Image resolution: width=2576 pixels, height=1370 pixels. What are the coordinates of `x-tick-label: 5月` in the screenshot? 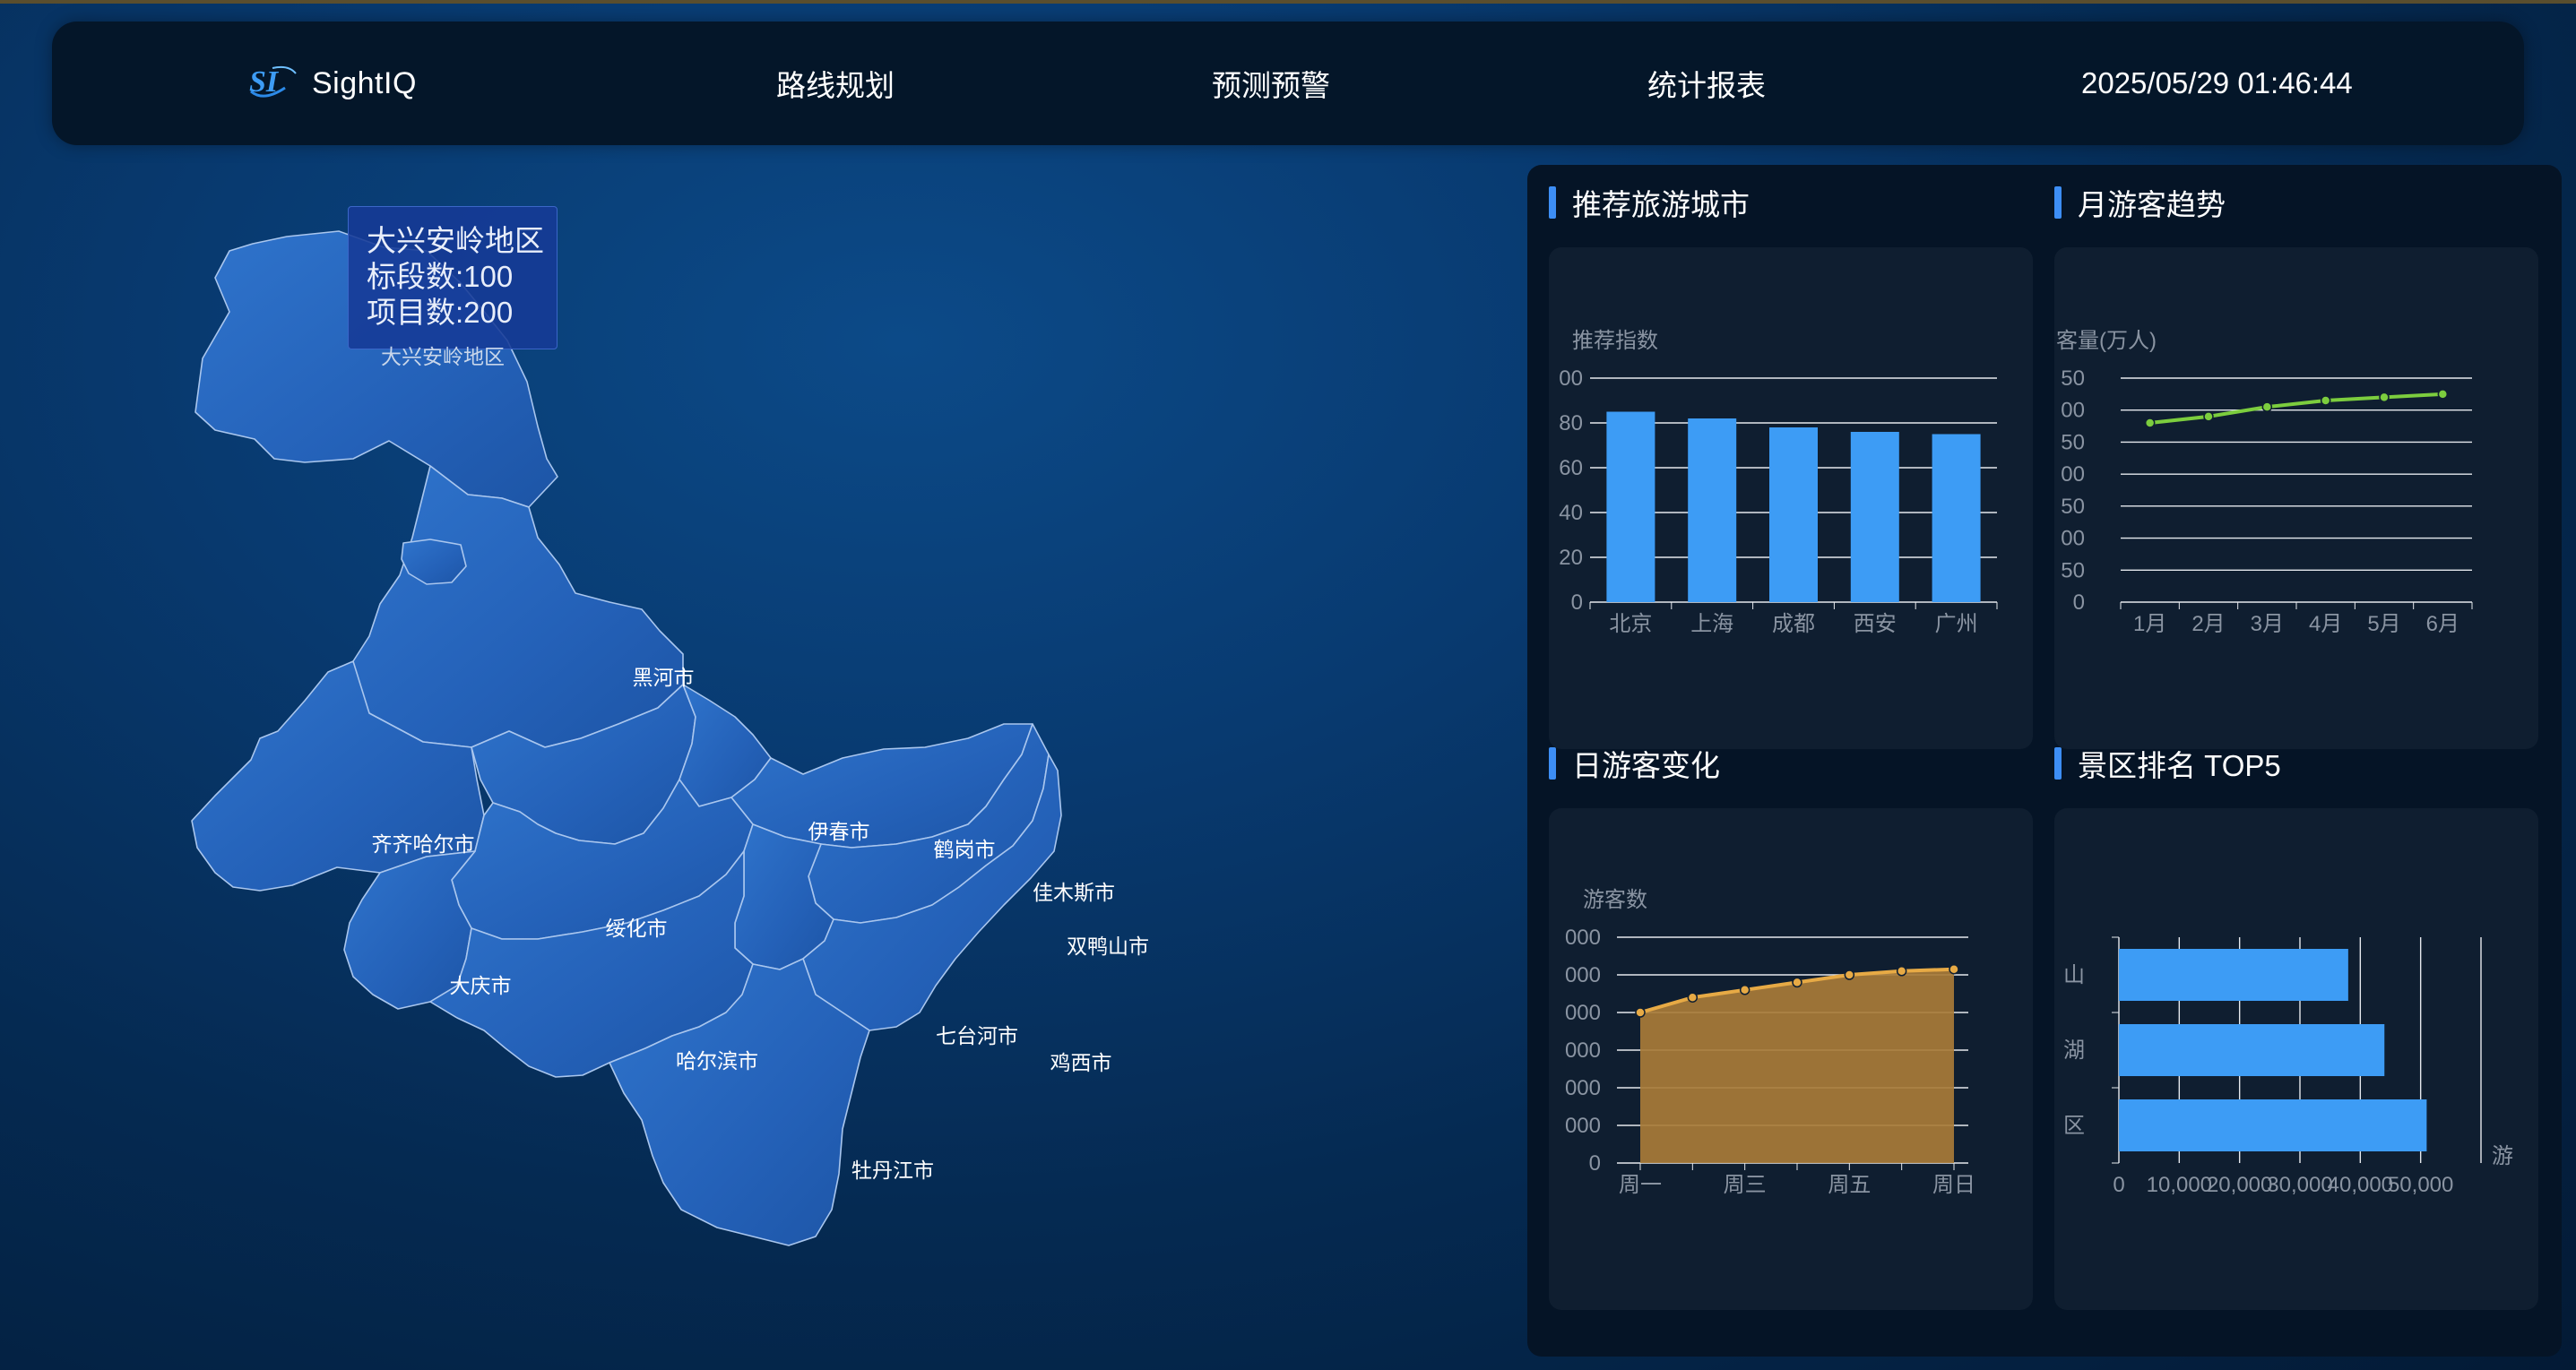 It's located at (2383, 624).